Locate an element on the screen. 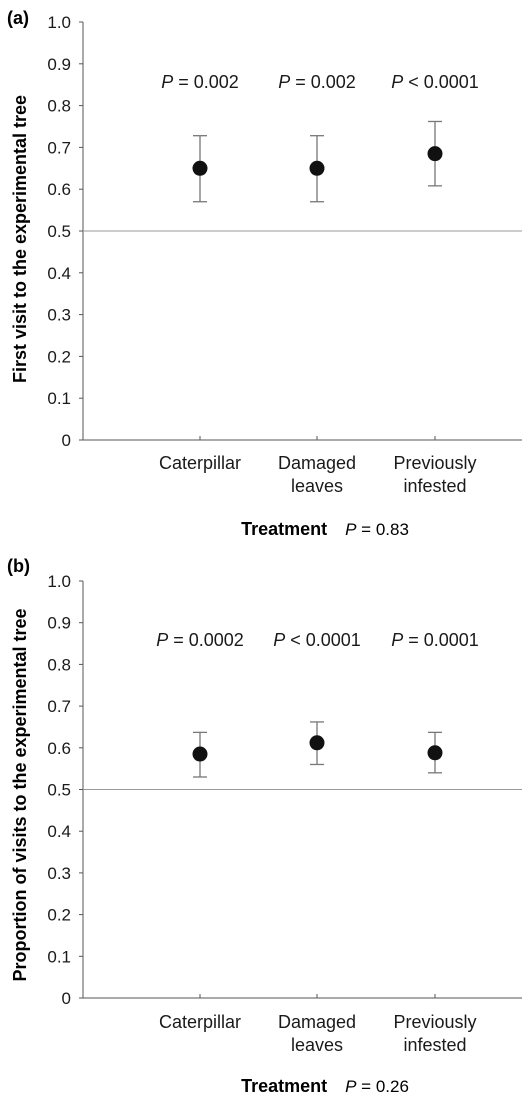 This screenshot has height=1102, width=525. panel-a-marks is located at coordinates (317, 161).